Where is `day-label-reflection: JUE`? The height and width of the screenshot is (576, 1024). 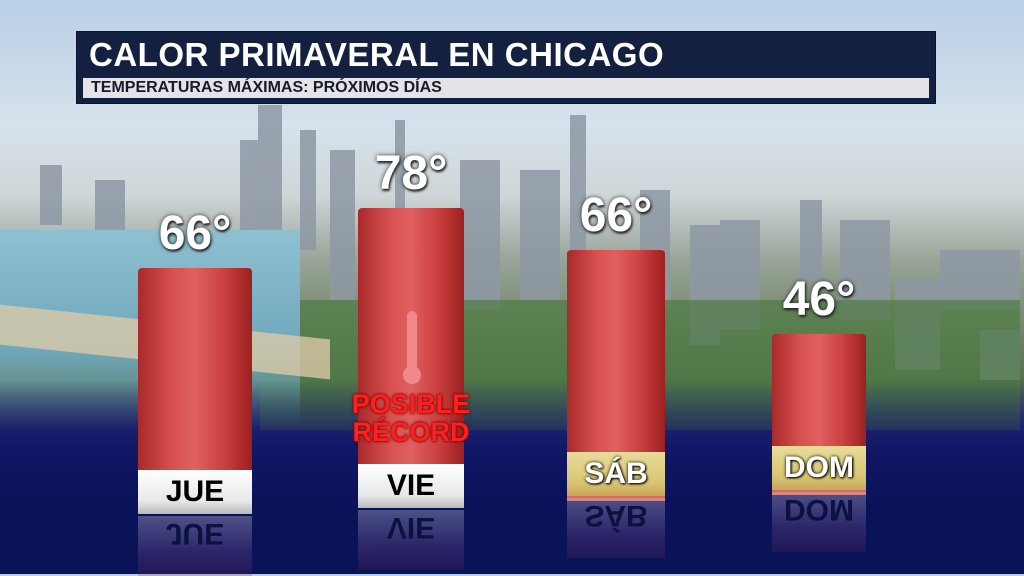 day-label-reflection: JUE is located at coordinates (195, 546).